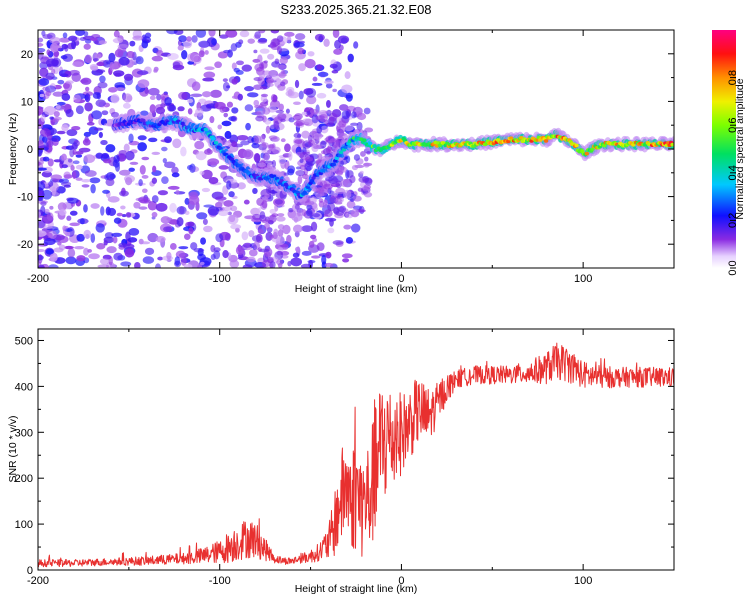  What do you see at coordinates (24, 387) in the screenshot?
I see `snr-y-tick-label: 400` at bounding box center [24, 387].